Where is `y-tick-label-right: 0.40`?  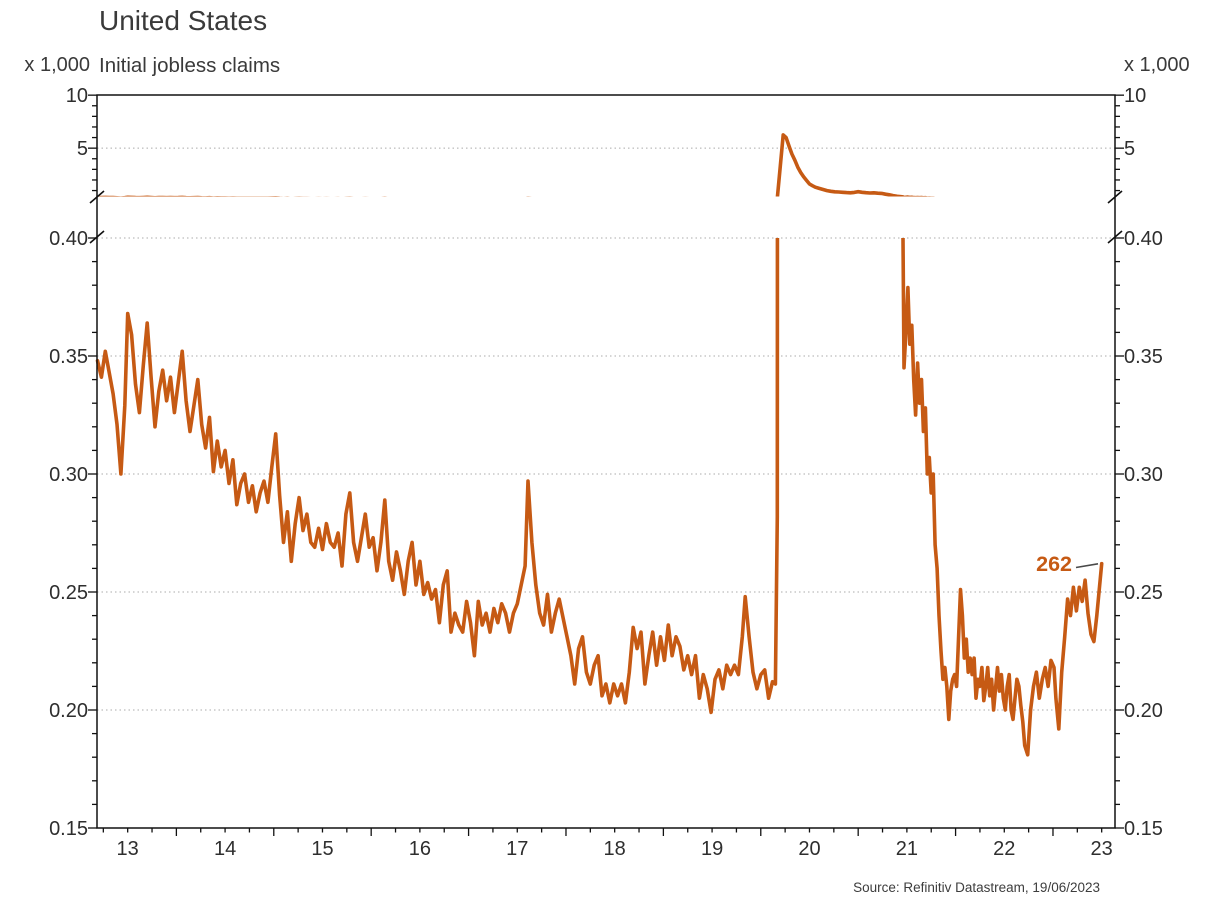 y-tick-label-right: 0.40 is located at coordinates (1143, 239).